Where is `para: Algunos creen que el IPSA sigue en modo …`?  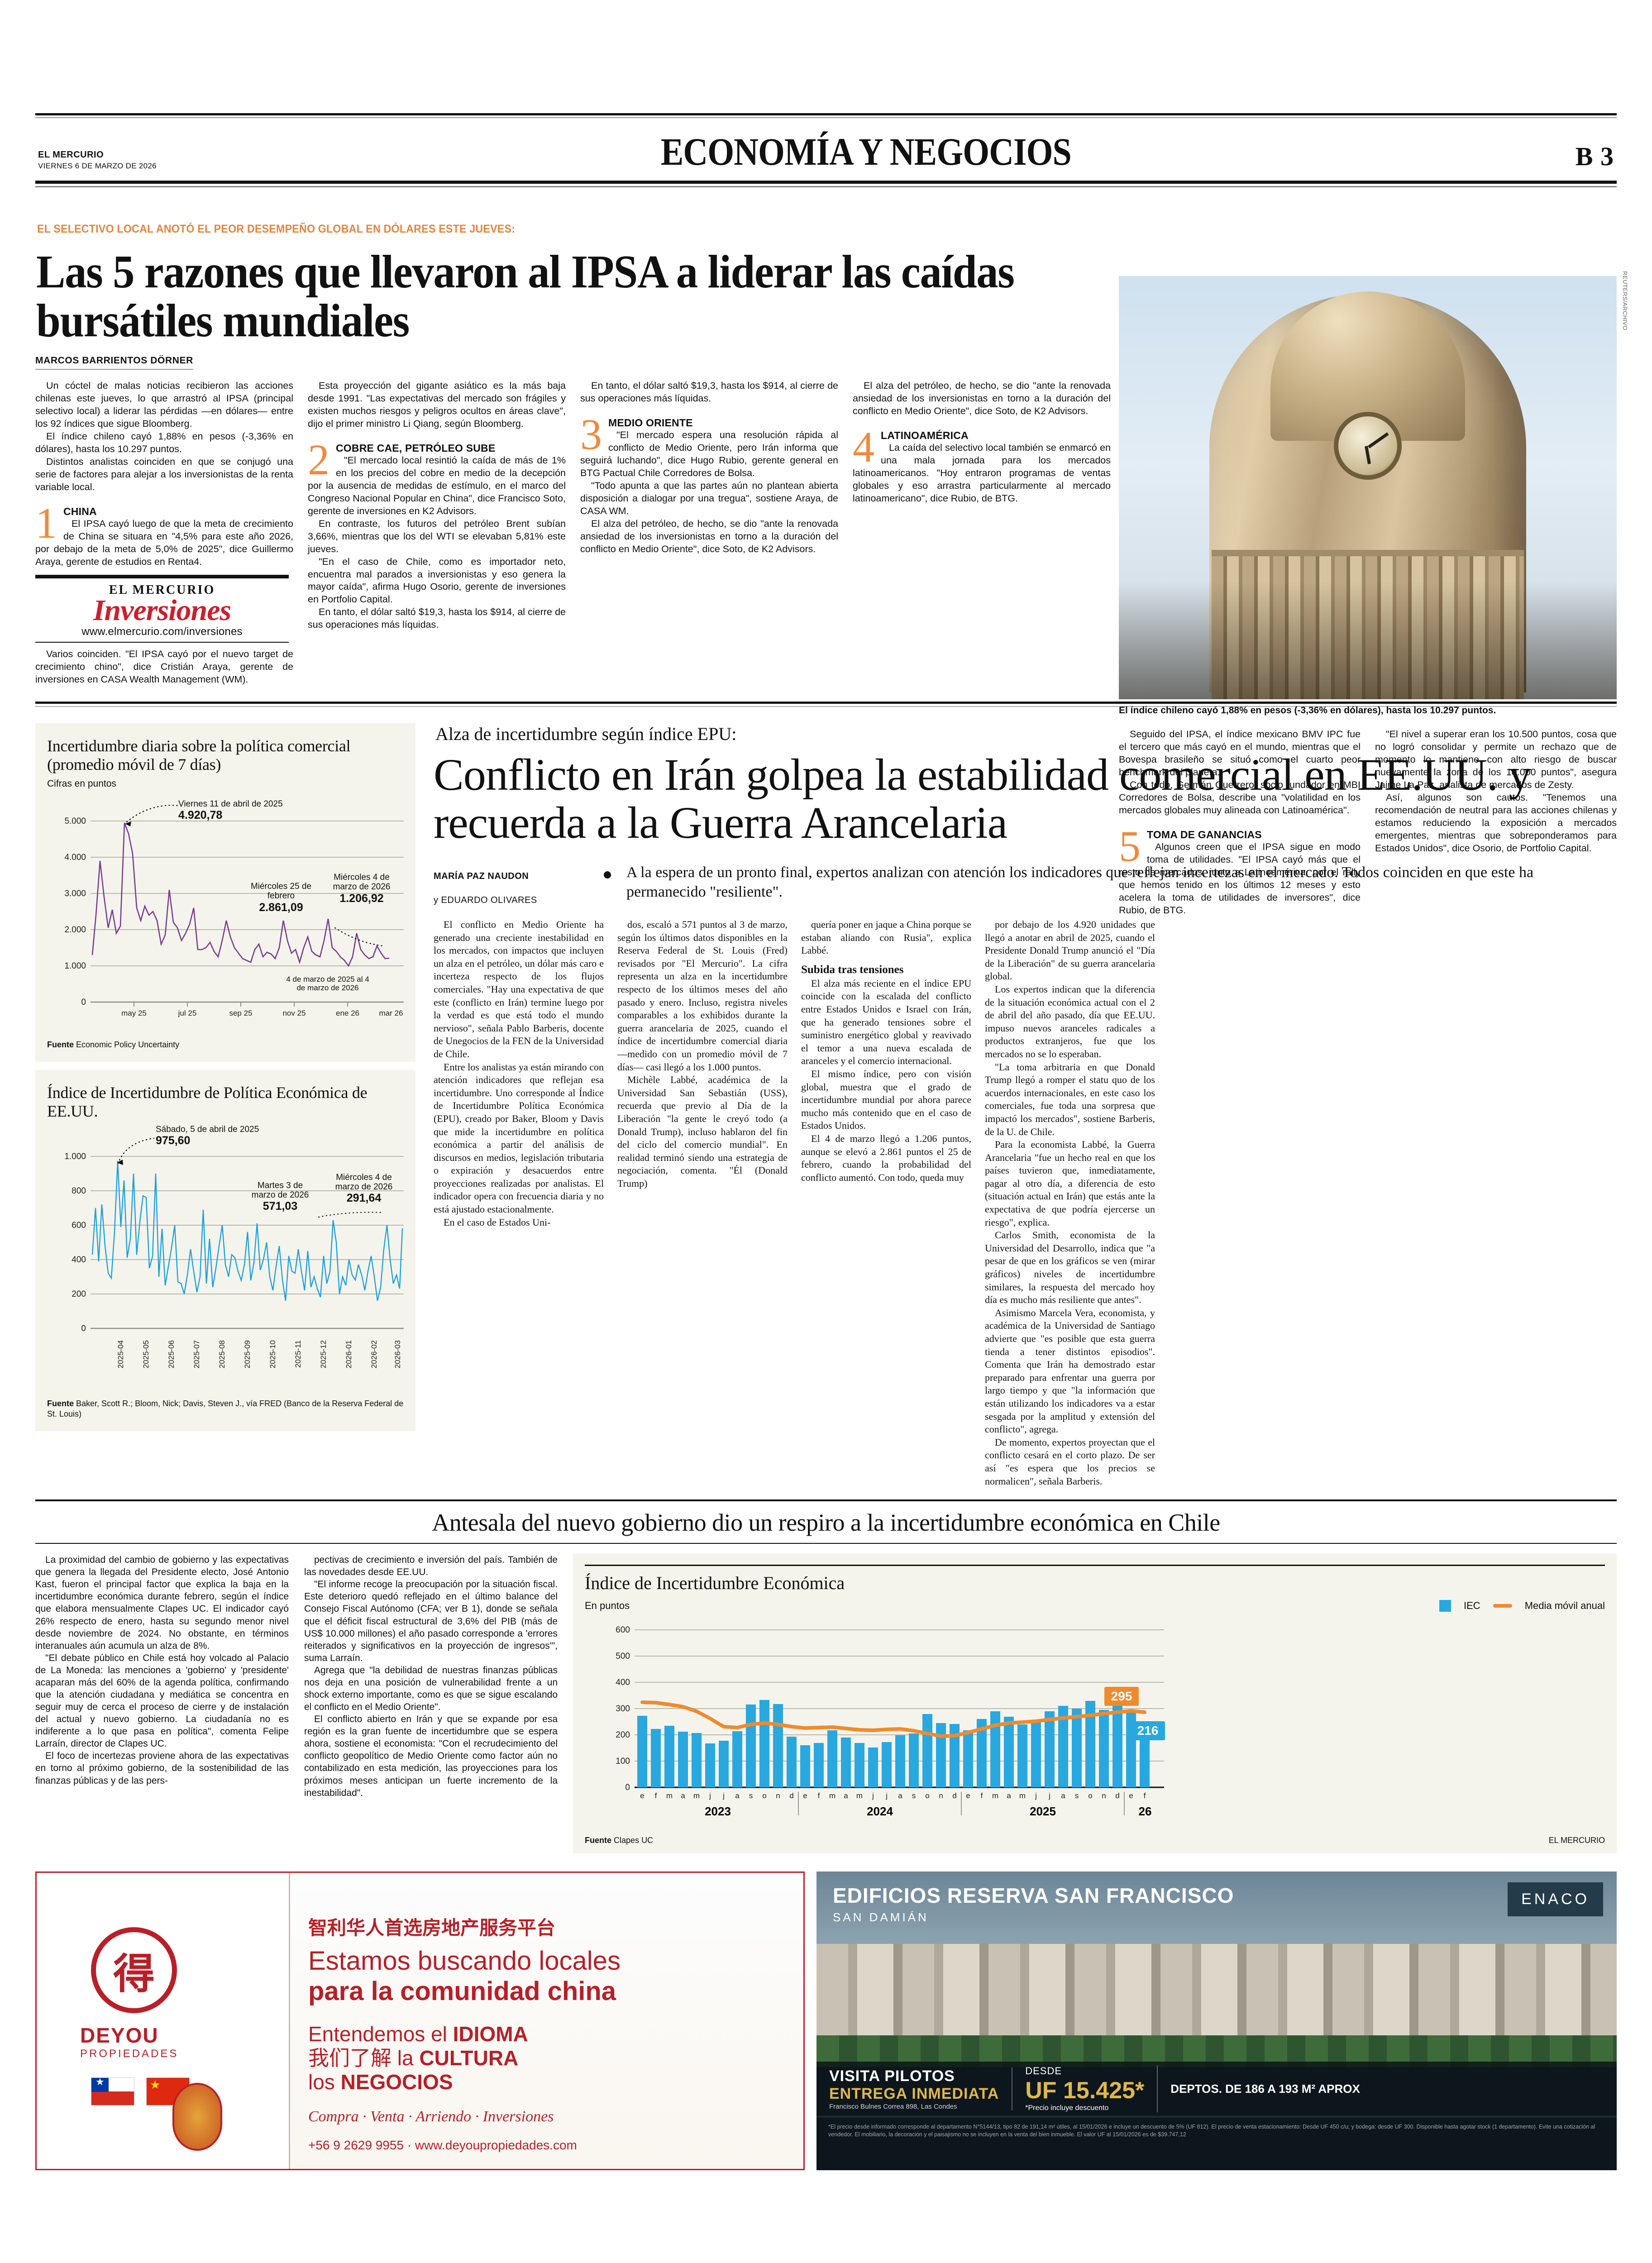 para: Algunos creen que el IPSA sigue en modo … is located at coordinates (1240, 878).